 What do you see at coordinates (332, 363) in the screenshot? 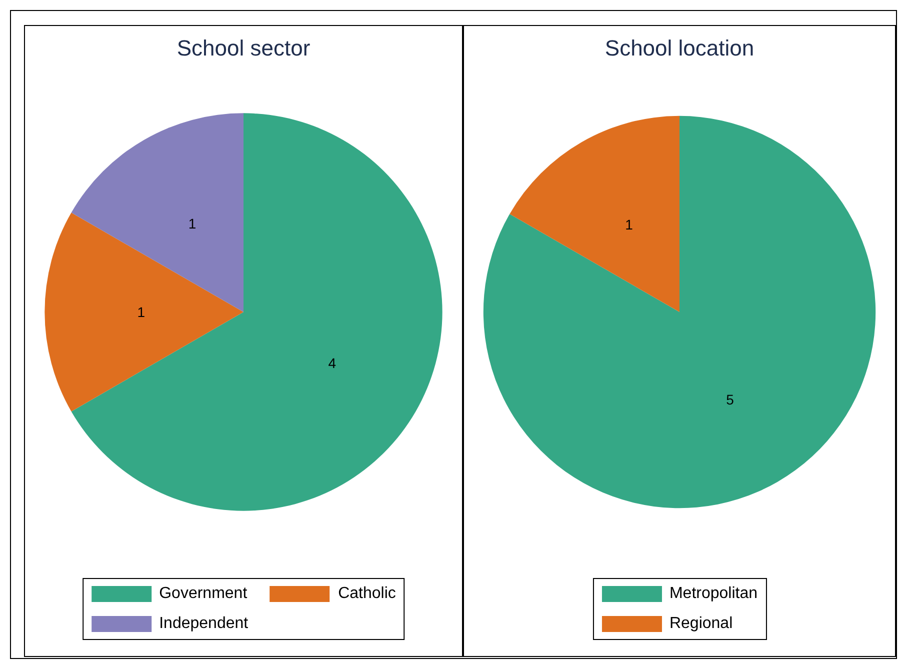
I see `data-label: 4` at bounding box center [332, 363].